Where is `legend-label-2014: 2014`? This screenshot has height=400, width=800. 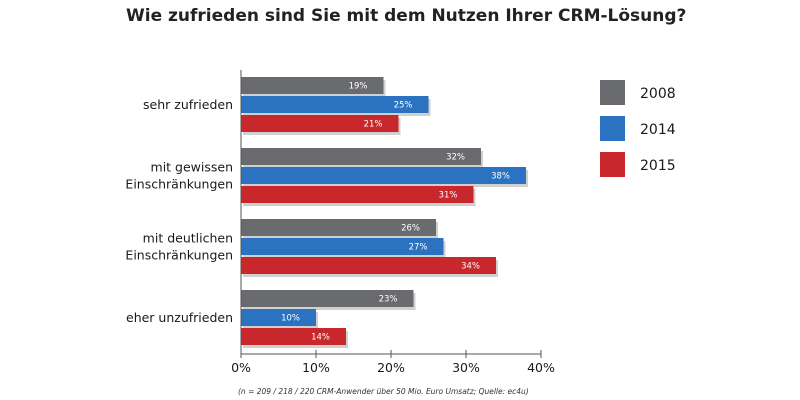 legend-label-2014: 2014 is located at coordinates (658, 130).